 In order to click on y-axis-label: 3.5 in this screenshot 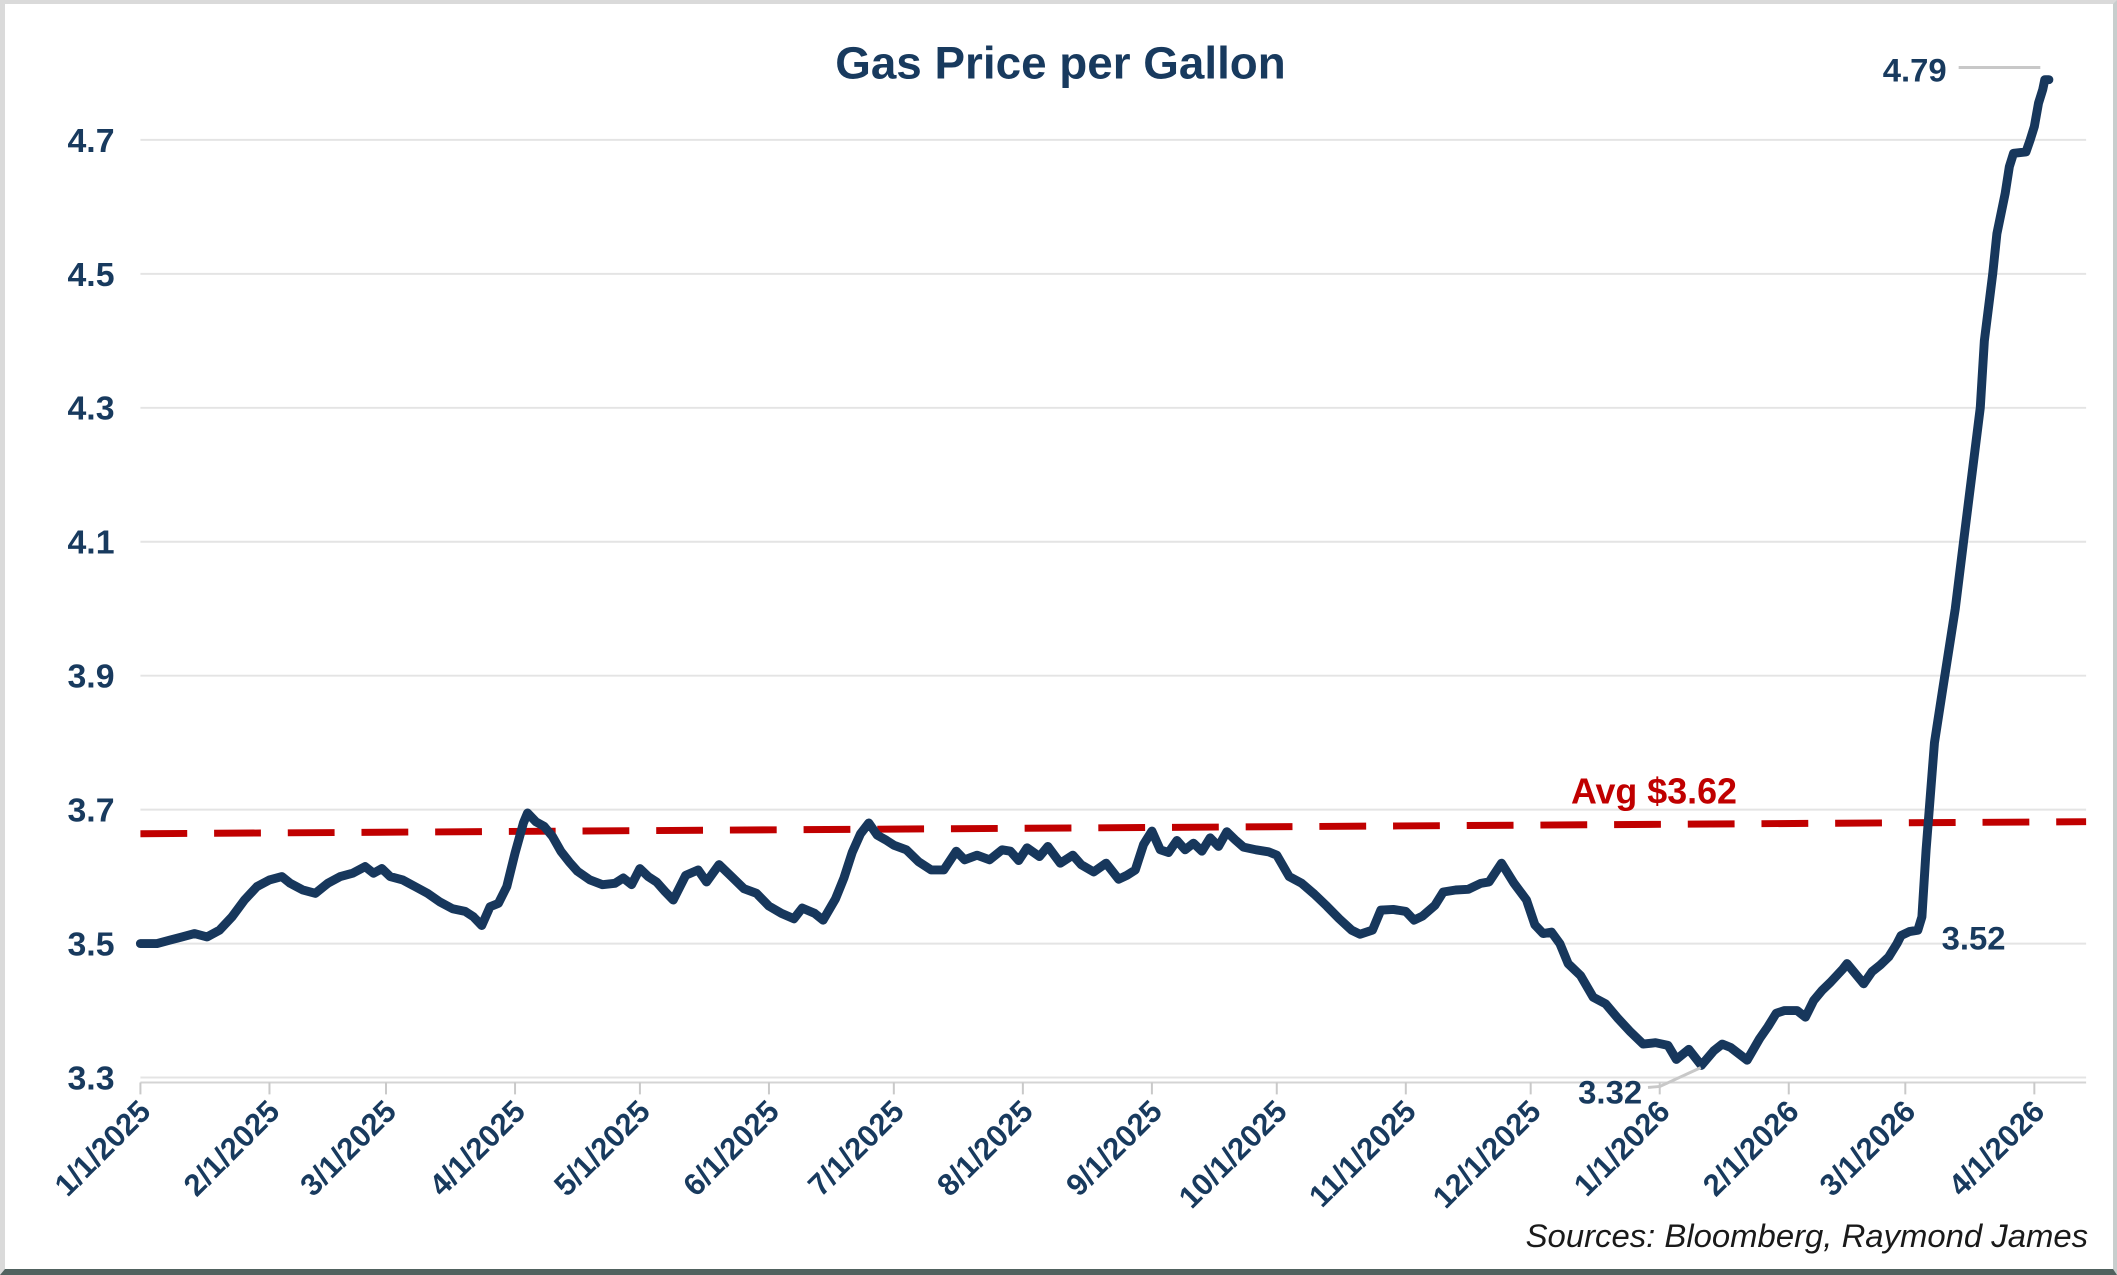, I will do `click(90, 945)`.